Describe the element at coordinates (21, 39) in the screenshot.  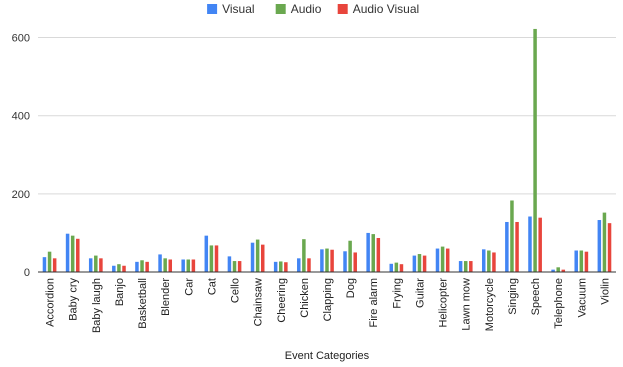
I see `y-tick-label: 600` at that location.